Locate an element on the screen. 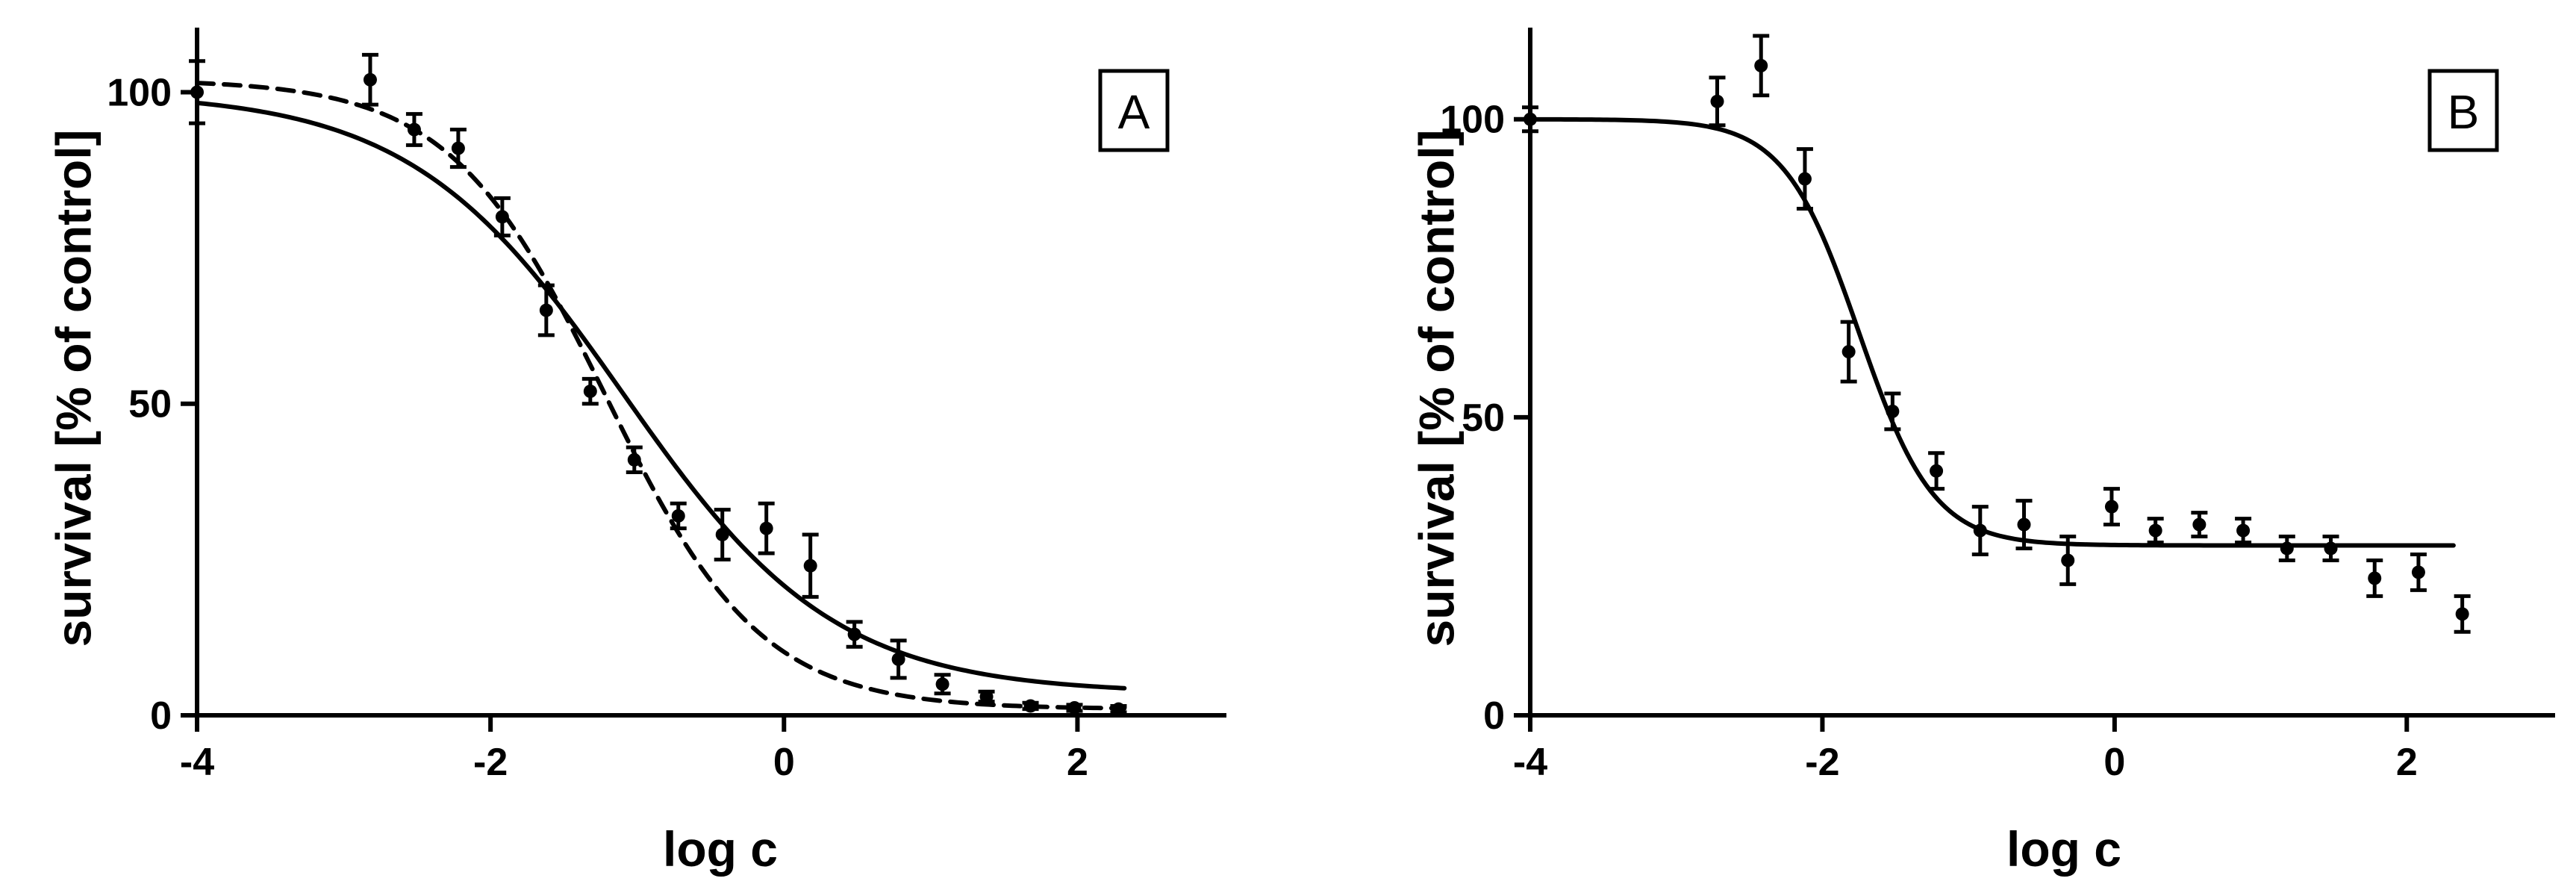 This screenshot has height=896, width=2576. panel-a-label: A is located at coordinates (1134, 112).